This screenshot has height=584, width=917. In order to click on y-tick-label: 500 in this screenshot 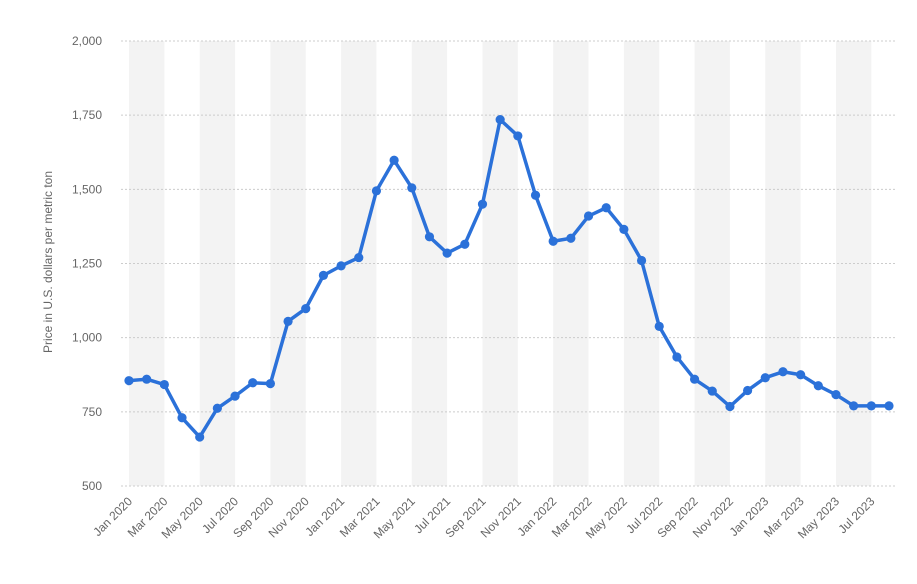, I will do `click(92, 486)`.